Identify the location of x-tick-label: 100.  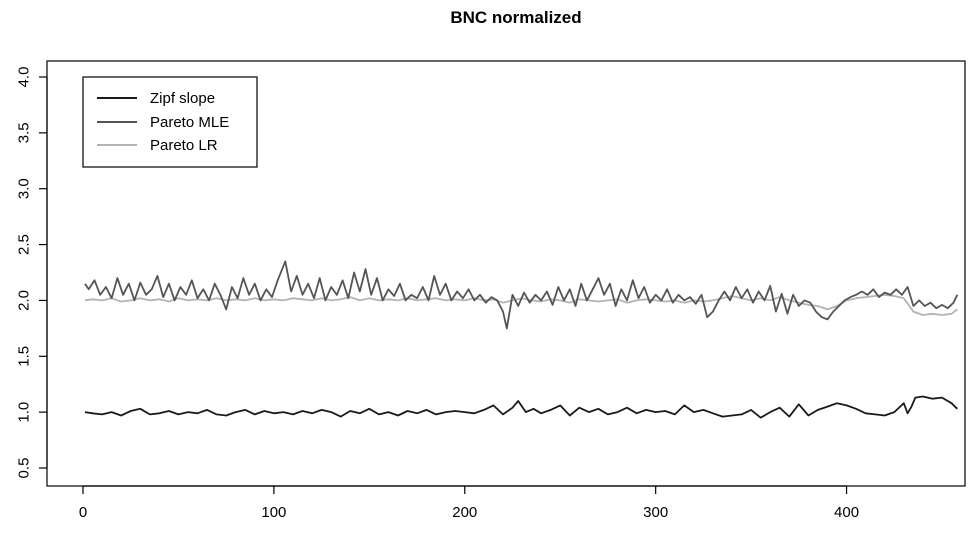
(273, 512).